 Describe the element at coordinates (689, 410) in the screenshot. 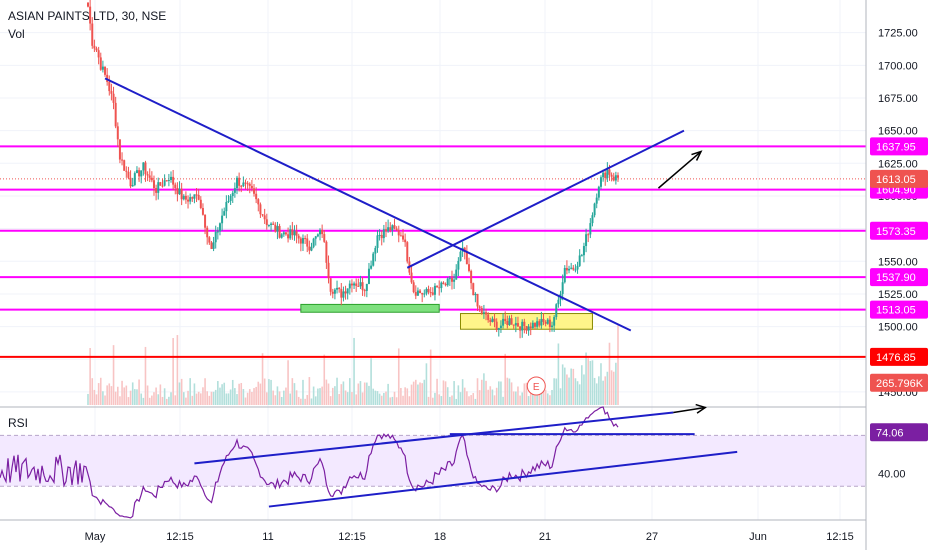

I see `rsi-arrow-shaft` at that location.